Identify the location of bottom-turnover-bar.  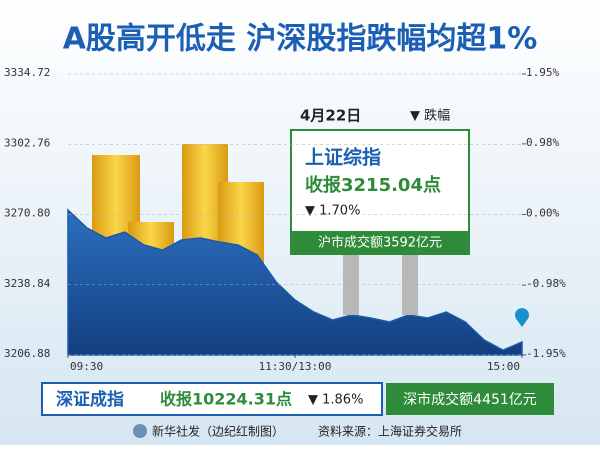
(470, 399).